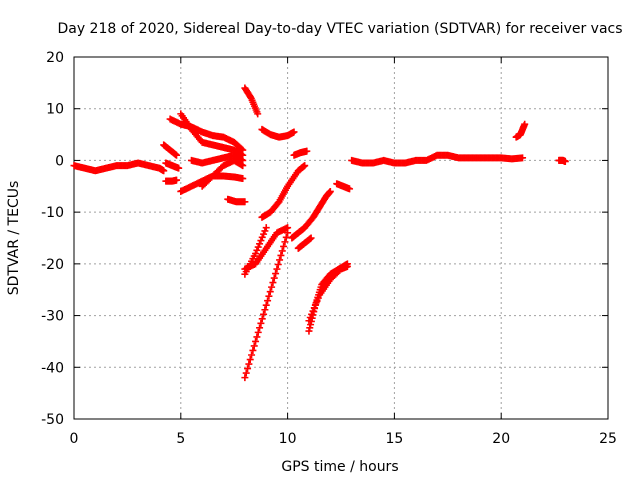 This screenshot has height=480, width=640. Describe the element at coordinates (437, 159) in the screenshot. I see `series-baseline-mid` at that location.